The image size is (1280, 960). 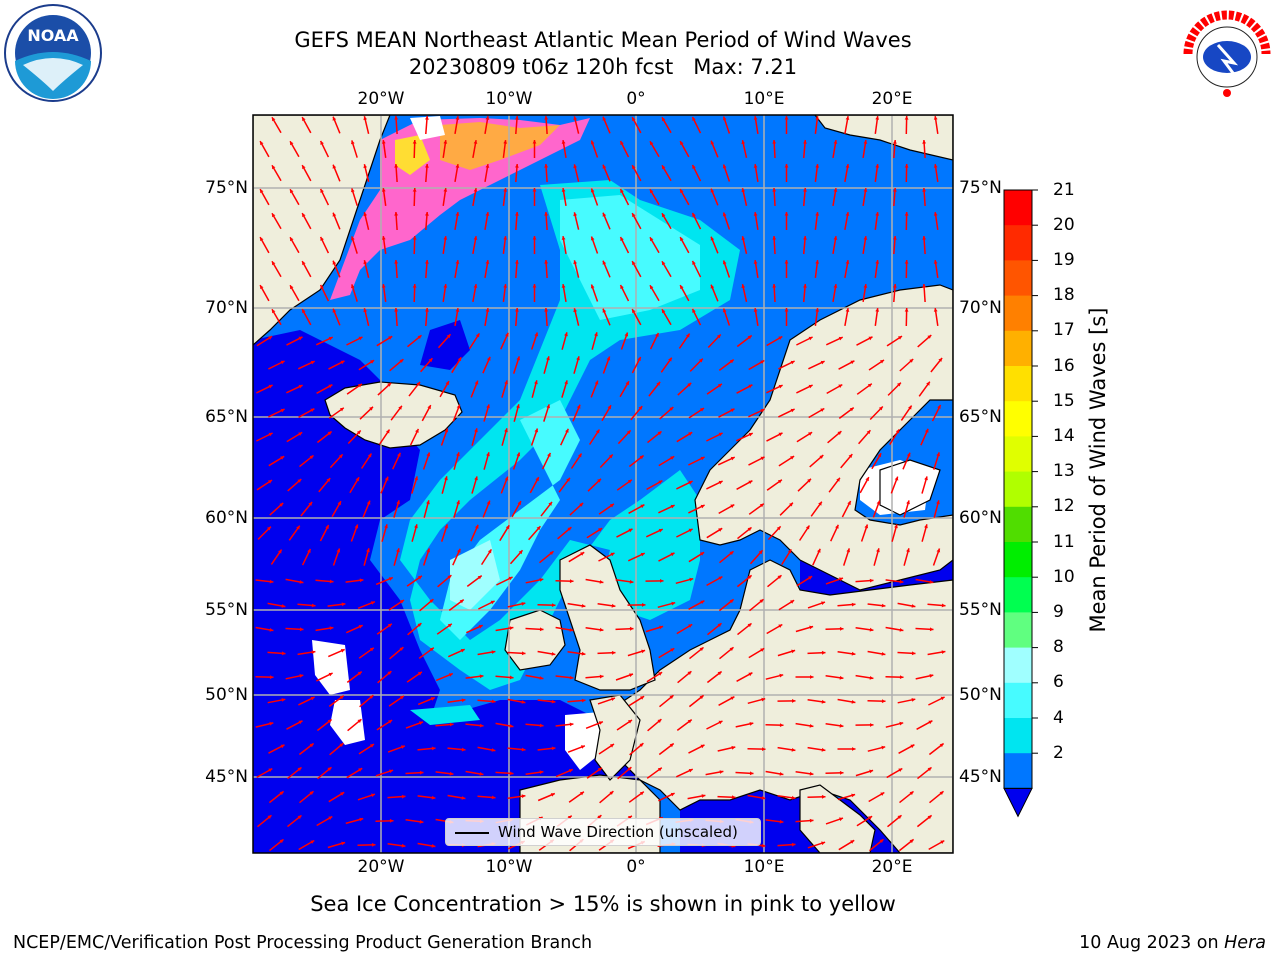 I want to click on lat-tick-right: 70°N, so click(x=980, y=308).